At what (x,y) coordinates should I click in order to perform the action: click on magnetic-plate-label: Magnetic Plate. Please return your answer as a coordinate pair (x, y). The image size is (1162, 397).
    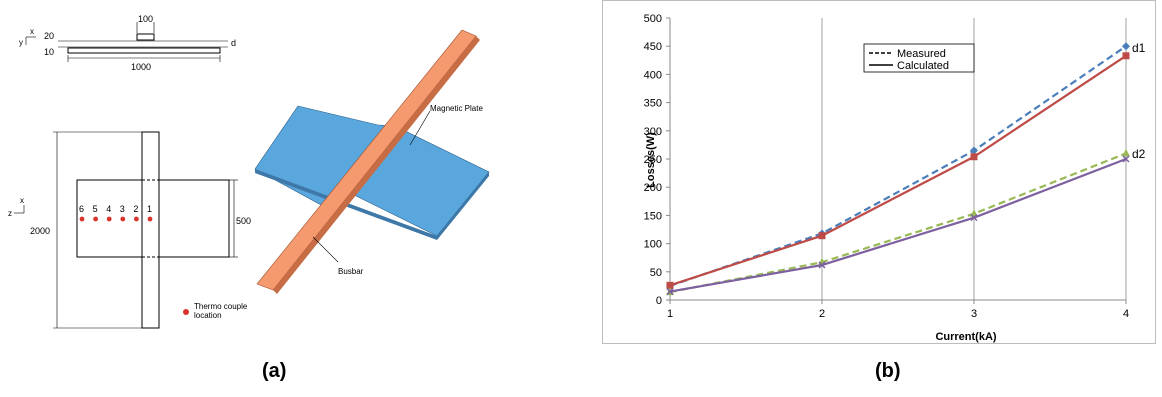
    Looking at the image, I should click on (456, 108).